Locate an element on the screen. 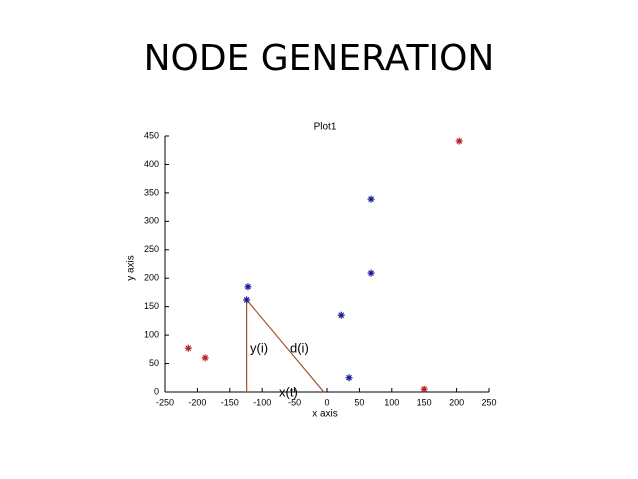 Image resolution: width=638 pixels, height=479 pixels. annotation: d(i) is located at coordinates (299, 347).